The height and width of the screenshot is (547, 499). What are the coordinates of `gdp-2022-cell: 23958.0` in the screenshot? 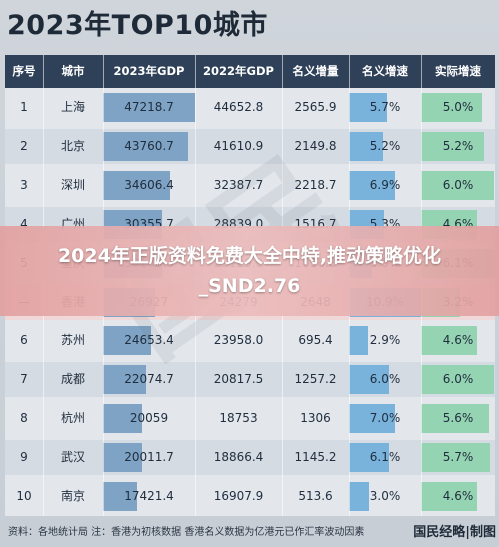 It's located at (238, 340).